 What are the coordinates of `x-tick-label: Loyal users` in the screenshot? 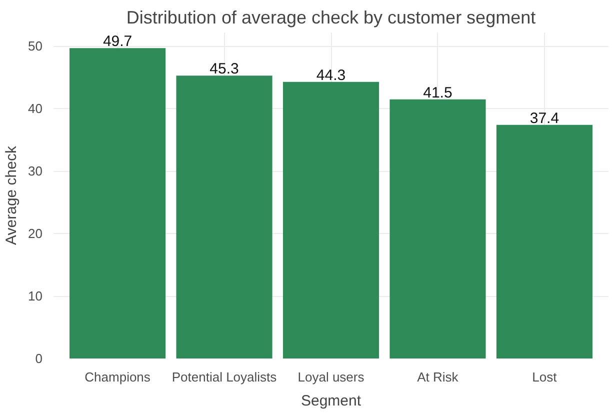 It's located at (331, 377).